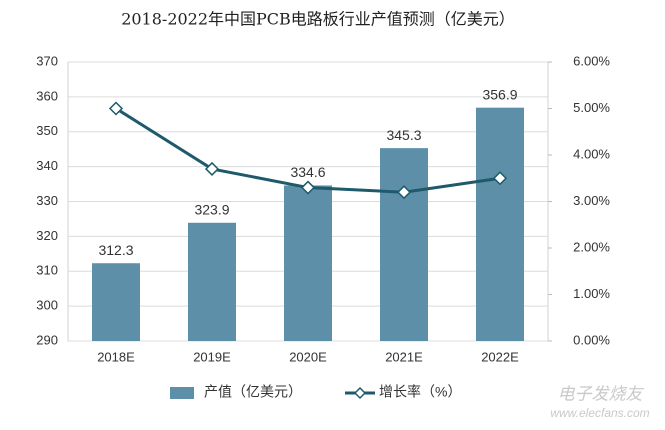  Describe the element at coordinates (47, 235) in the screenshot. I see `y-tick-label: 320` at that location.